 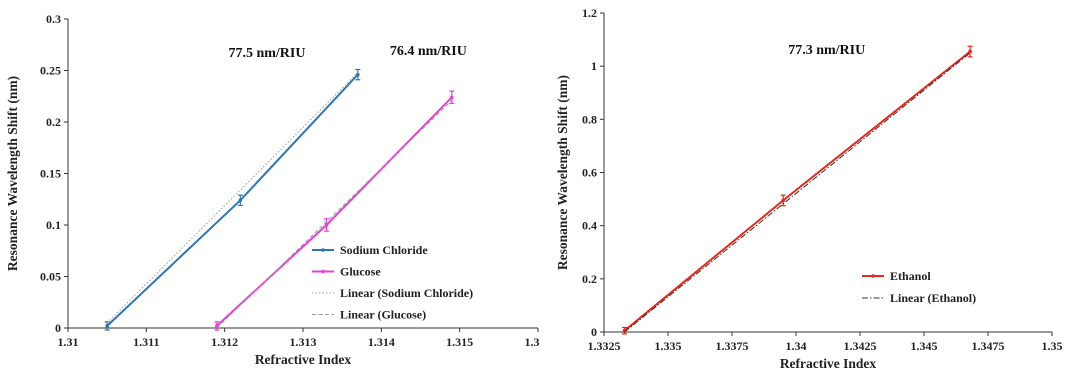 I want to click on x-tick-label: 1.35, so click(x=1052, y=346).